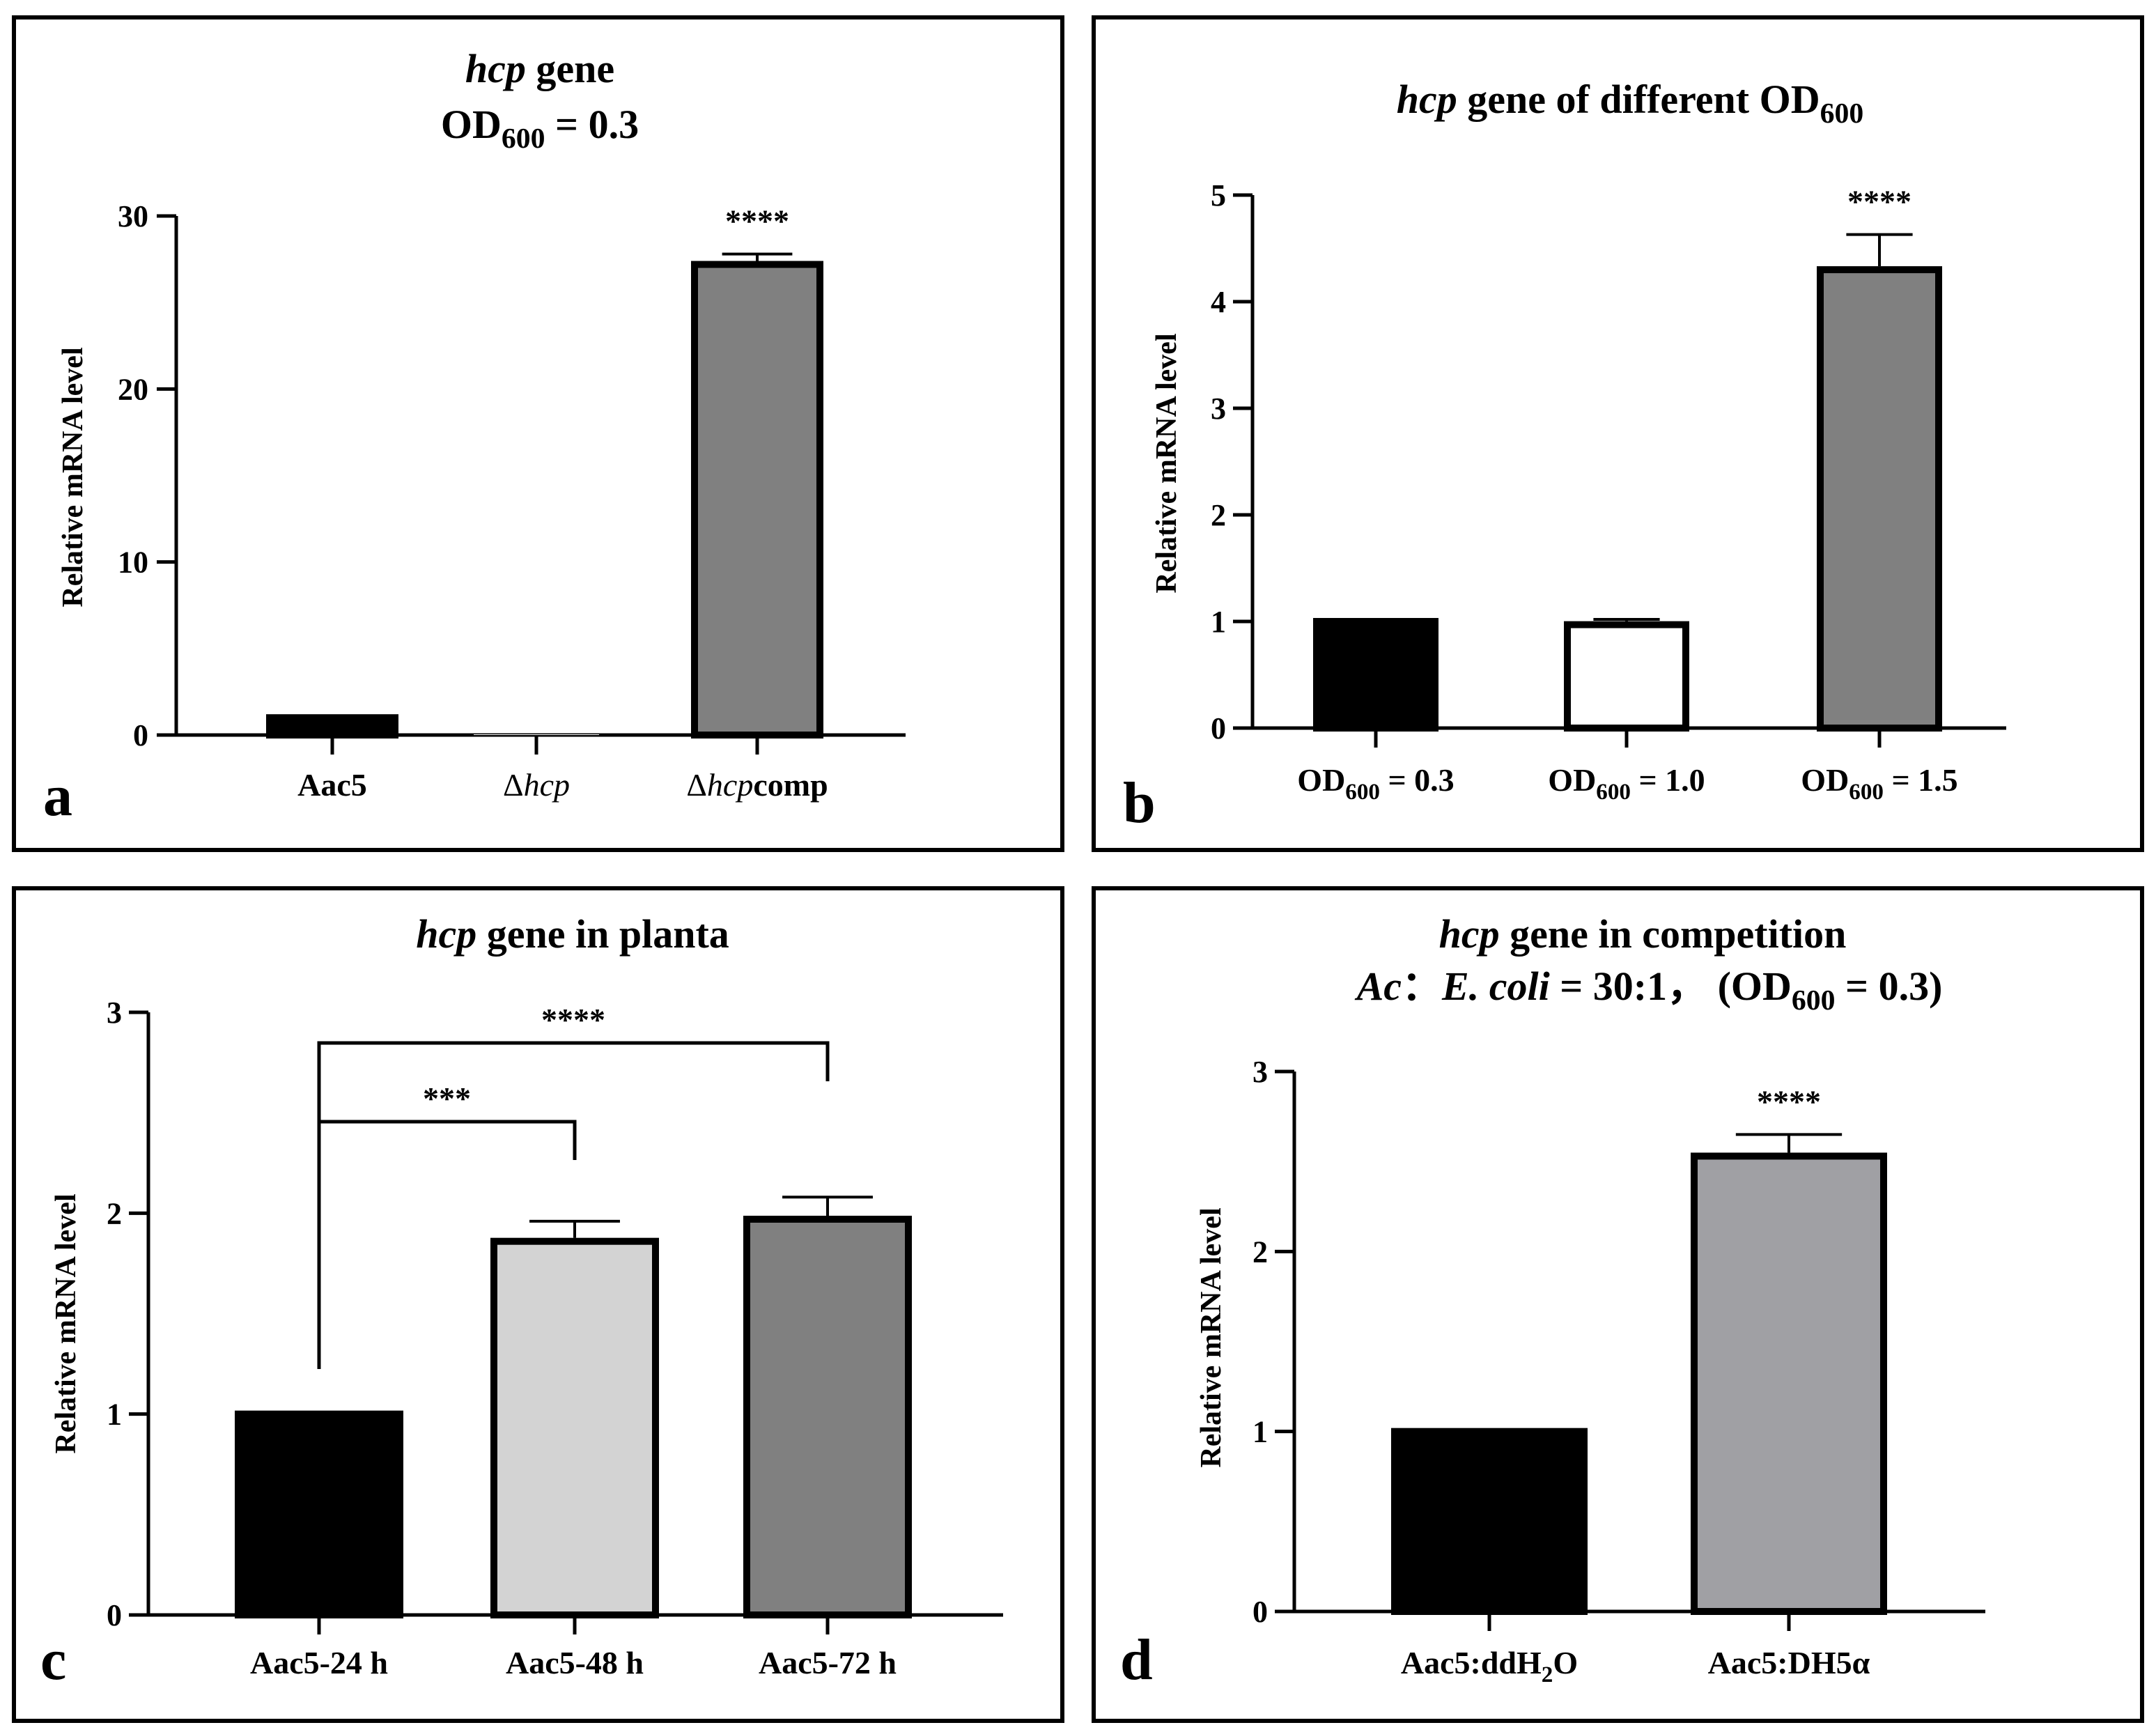  I want to click on y-tick-label: 30, so click(133, 216).